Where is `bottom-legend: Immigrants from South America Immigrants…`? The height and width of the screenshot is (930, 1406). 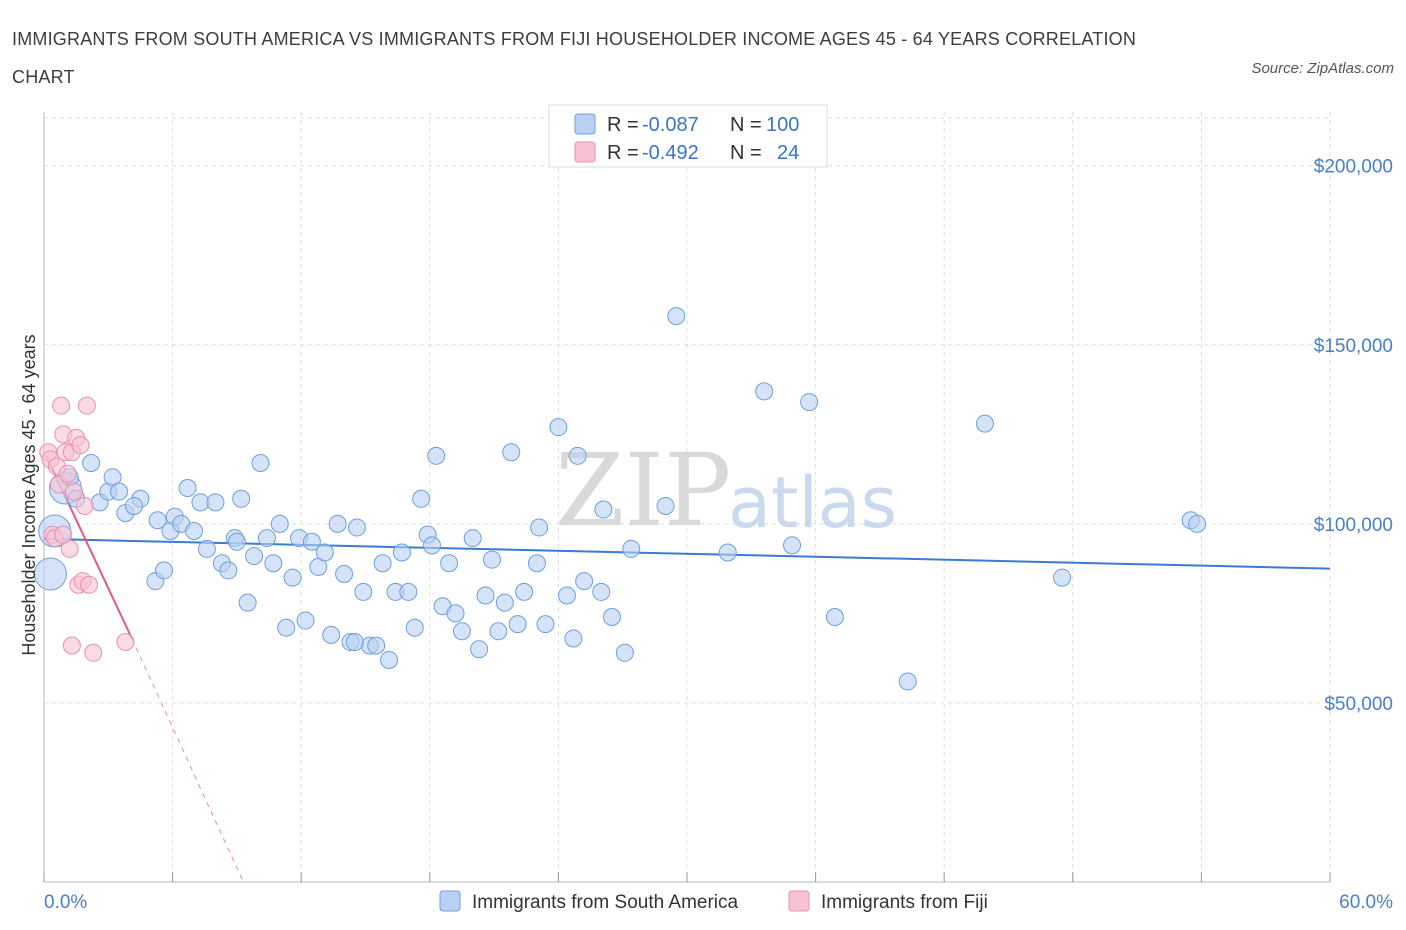 bottom-legend: Immigrants from South America Immigrants… is located at coordinates (713, 901).